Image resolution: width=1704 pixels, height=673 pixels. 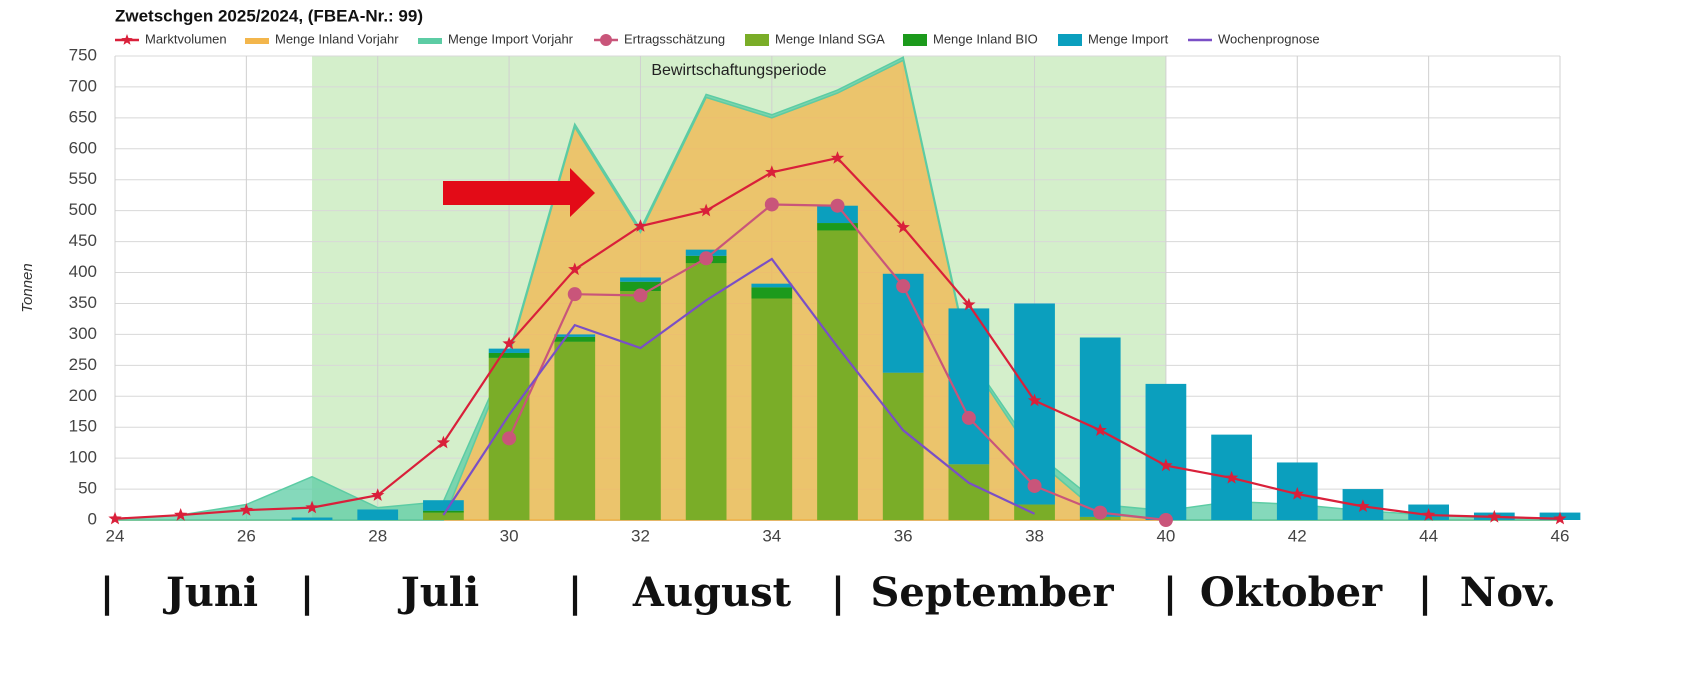 What do you see at coordinates (377, 535) in the screenshot?
I see `x-tick-label: 28` at bounding box center [377, 535].